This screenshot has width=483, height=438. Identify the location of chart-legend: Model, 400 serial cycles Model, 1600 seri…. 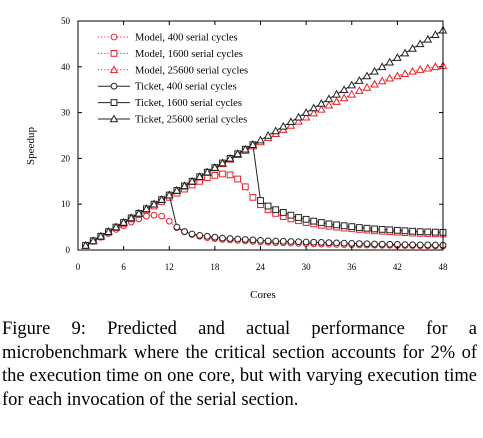
(173, 79).